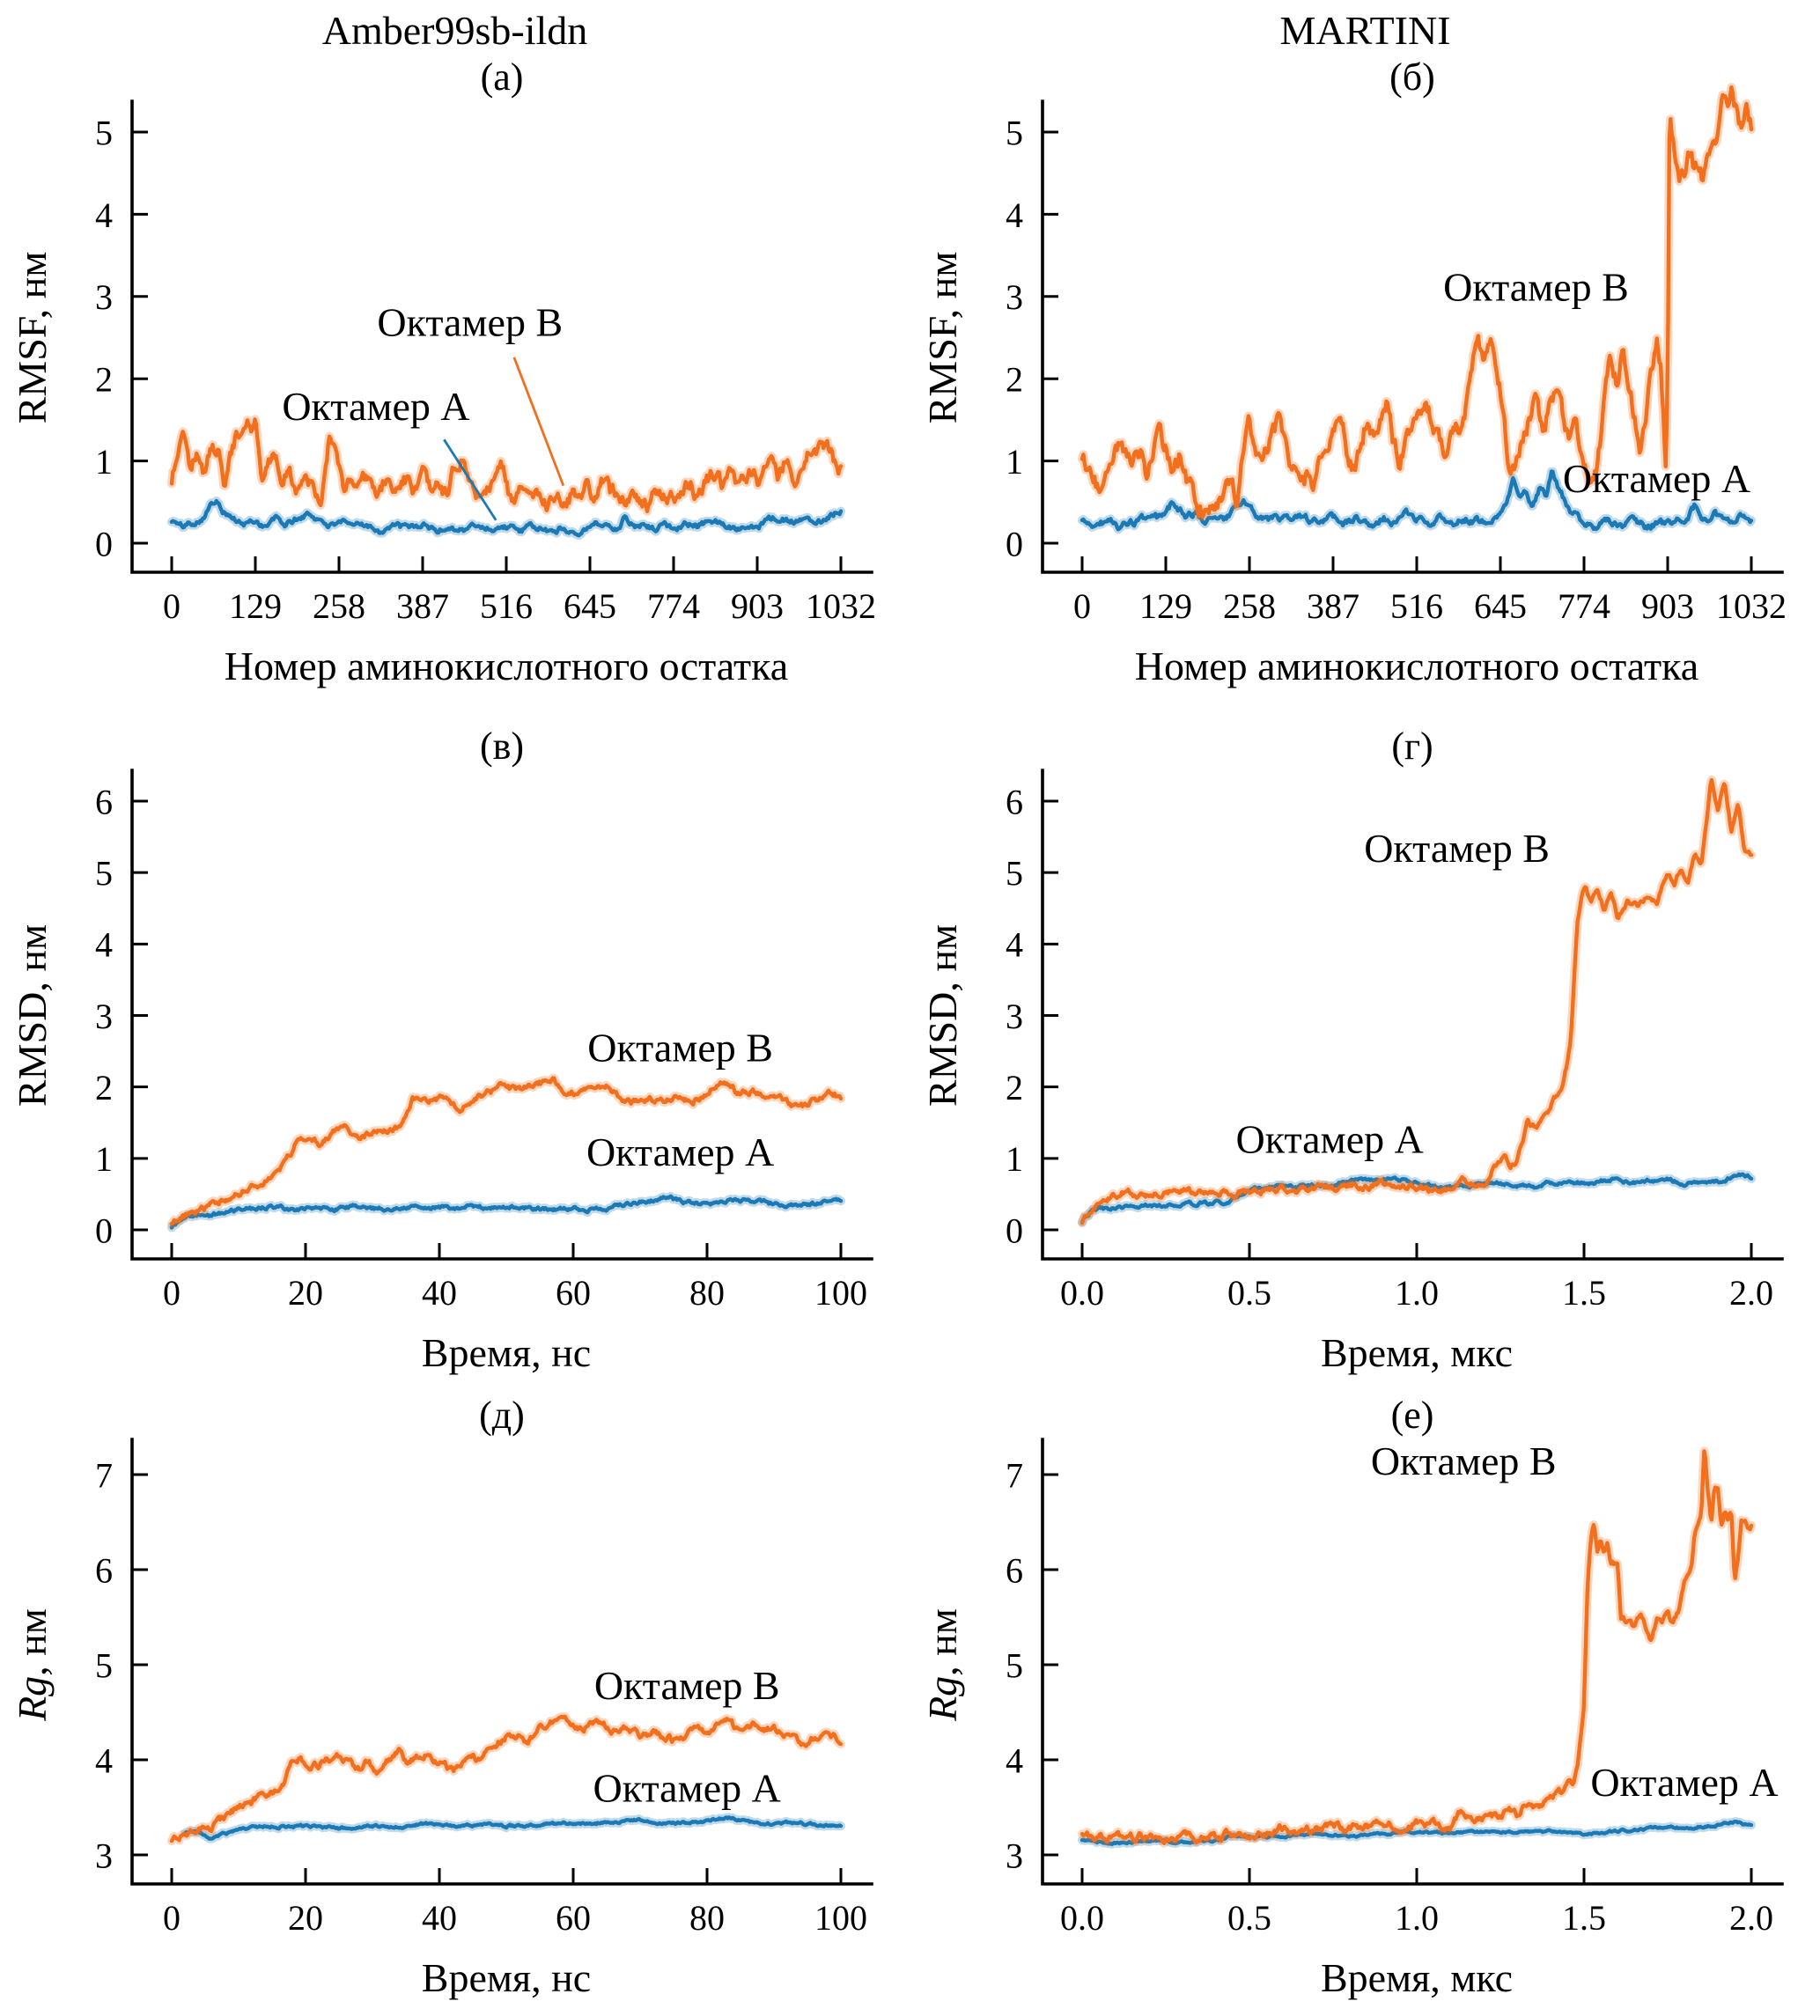 The width and height of the screenshot is (1820, 2016). I want to click on y-axis-title: Rg, нм, so click(942, 1665).